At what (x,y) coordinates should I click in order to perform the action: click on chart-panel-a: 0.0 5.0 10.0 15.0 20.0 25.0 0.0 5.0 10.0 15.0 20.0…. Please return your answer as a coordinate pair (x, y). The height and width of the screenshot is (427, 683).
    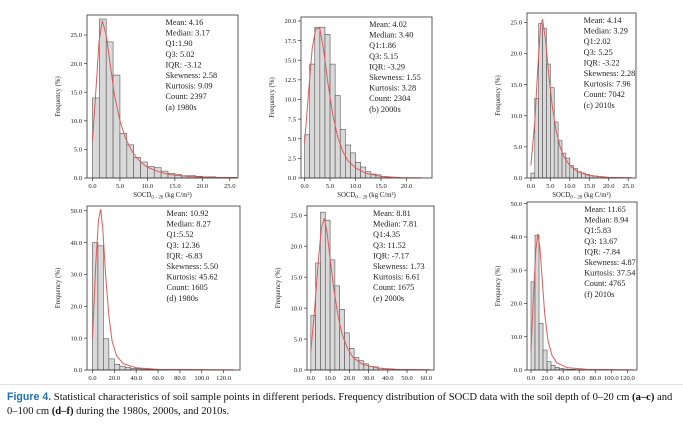
    Looking at the image, I should click on (147, 107).